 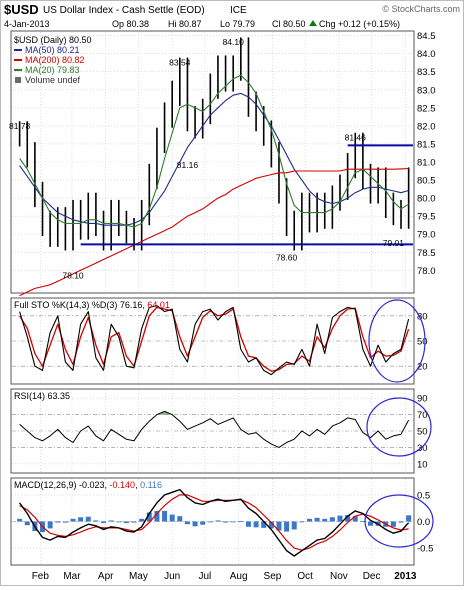 What do you see at coordinates (18, 80) in the screenshot?
I see `legend-swatch-volume` at bounding box center [18, 80].